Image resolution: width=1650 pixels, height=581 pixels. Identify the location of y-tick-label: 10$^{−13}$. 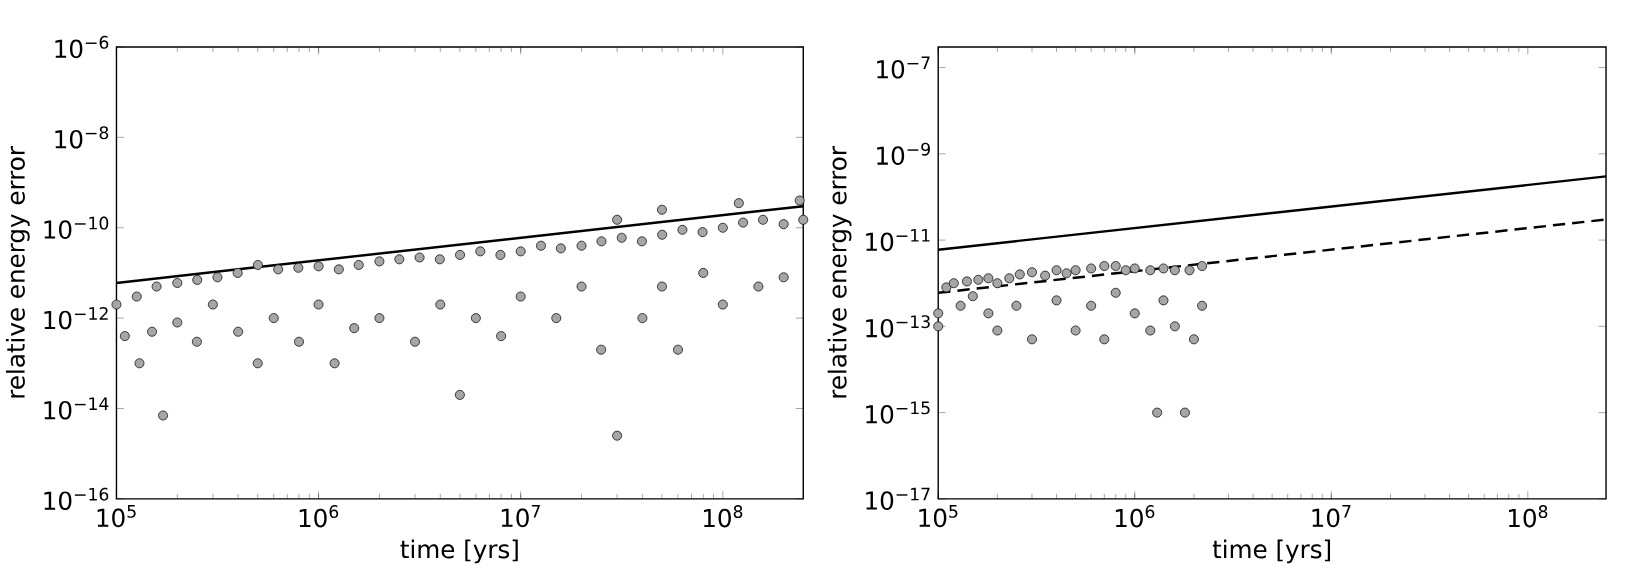
(898, 326).